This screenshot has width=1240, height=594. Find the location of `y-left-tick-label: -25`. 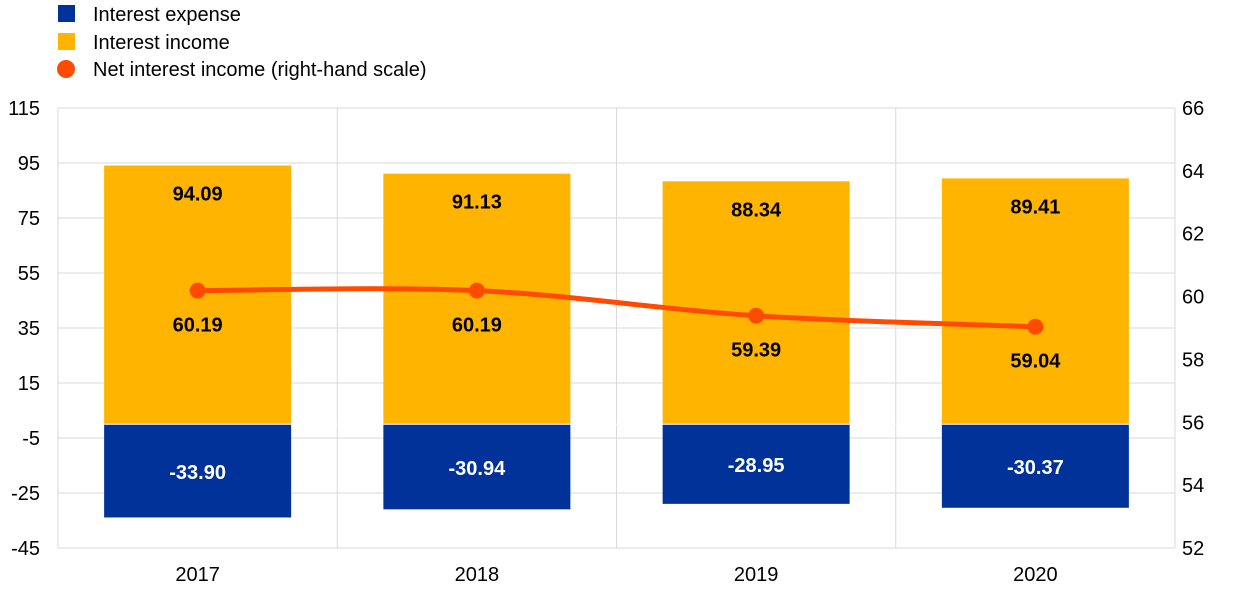

y-left-tick-label: -25 is located at coordinates (25, 494).